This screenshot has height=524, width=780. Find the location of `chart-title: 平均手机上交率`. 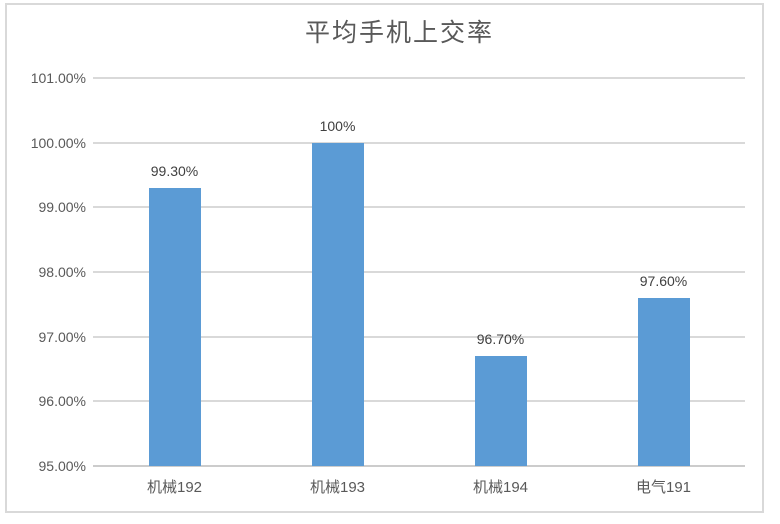

chart-title: 平均手机上交率 is located at coordinates (399, 33).